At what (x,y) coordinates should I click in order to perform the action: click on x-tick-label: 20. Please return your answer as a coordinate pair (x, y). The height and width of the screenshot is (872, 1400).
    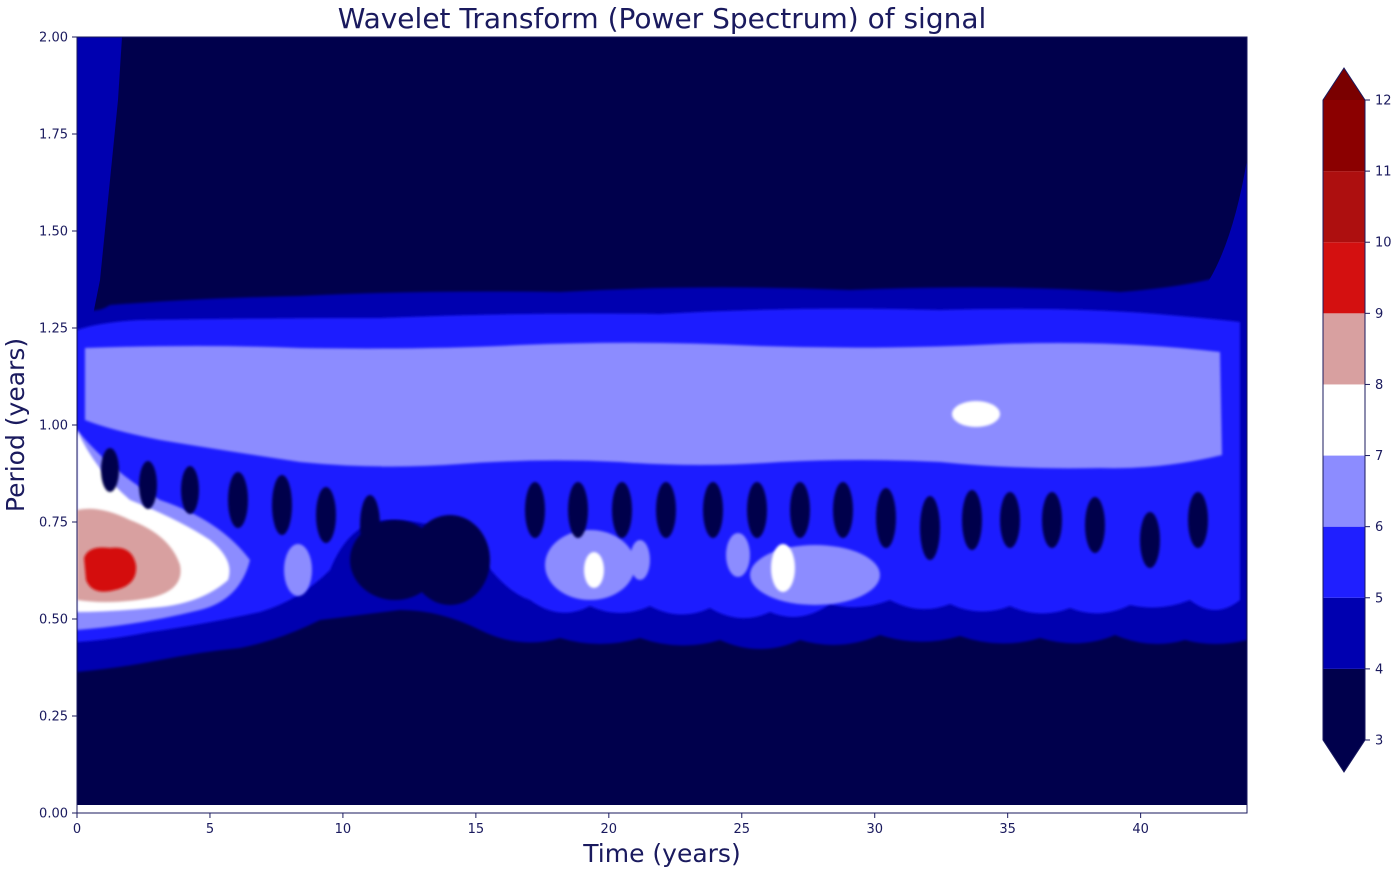
    Looking at the image, I should click on (609, 829).